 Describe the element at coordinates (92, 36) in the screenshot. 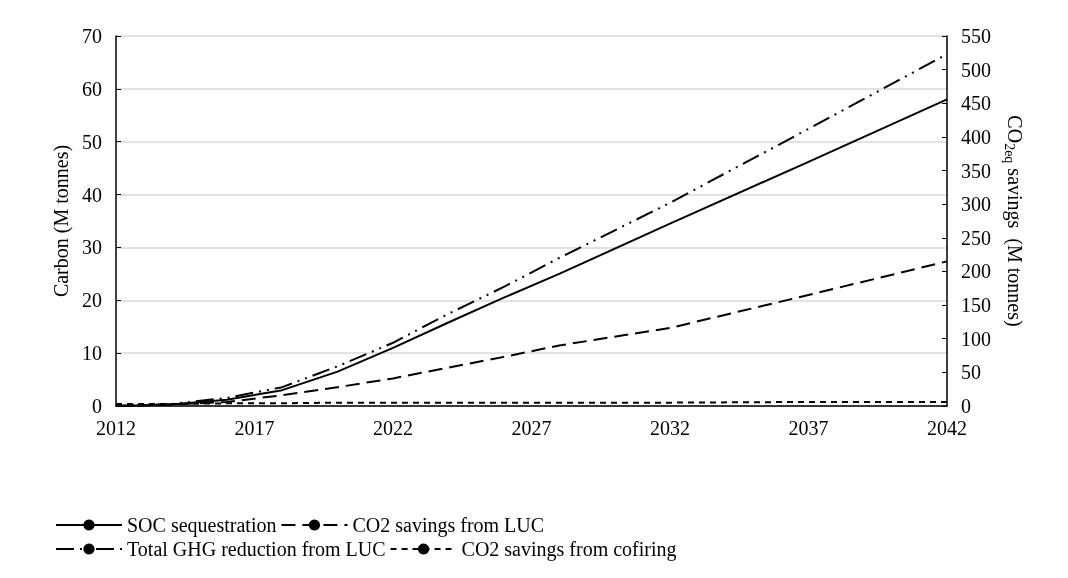

I see `y-tick-label: 70` at that location.